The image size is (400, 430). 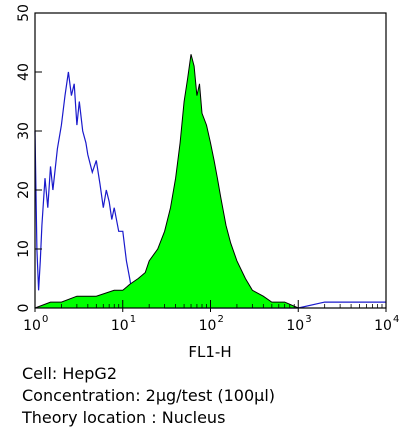 I want to click on caption-concentration: Concentration: 2µg/test (100µl), so click(x=149, y=395).